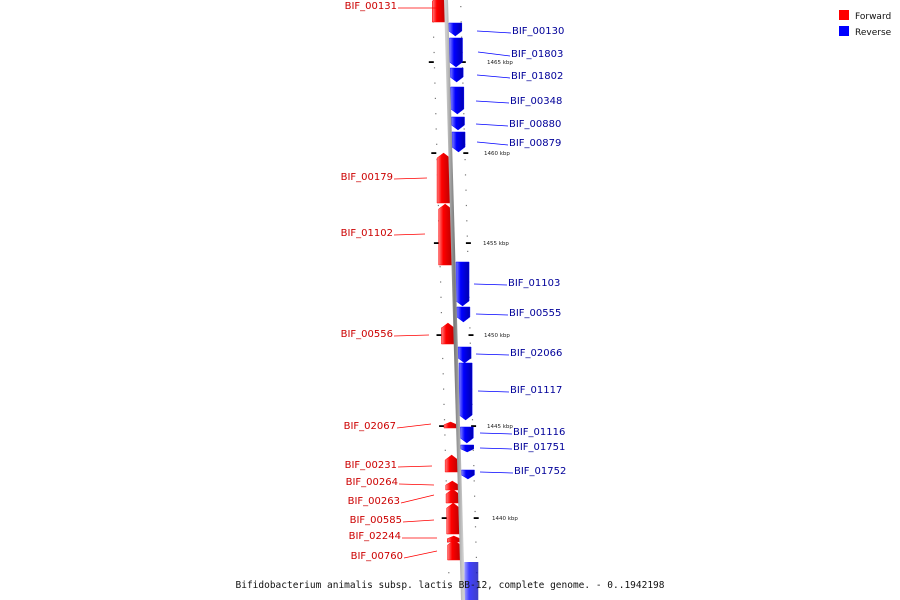 The width and height of the screenshot is (900, 600). What do you see at coordinates (537, 76) in the screenshot?
I see `gene-label: BIF_01802` at bounding box center [537, 76].